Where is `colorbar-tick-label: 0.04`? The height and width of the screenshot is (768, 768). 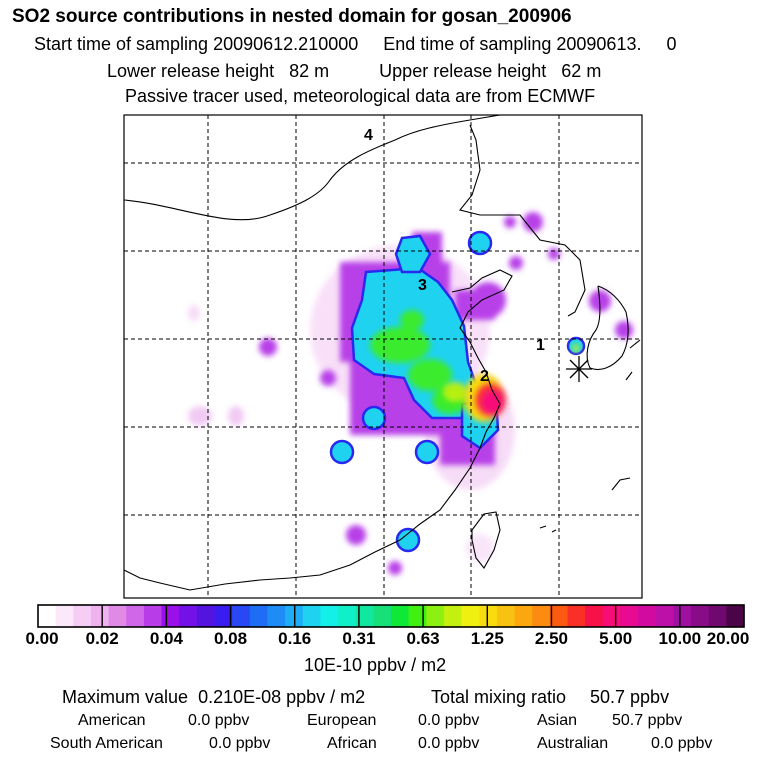 colorbar-tick-label: 0.04 is located at coordinates (166, 638).